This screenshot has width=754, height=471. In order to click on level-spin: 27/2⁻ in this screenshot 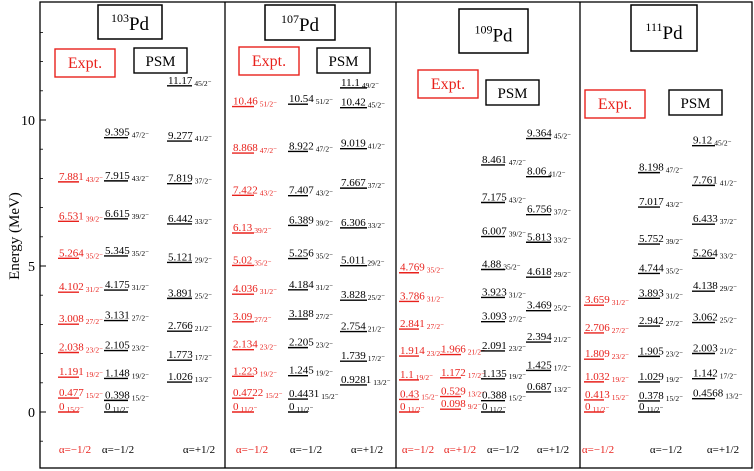, I will do `click(324, 316)`.